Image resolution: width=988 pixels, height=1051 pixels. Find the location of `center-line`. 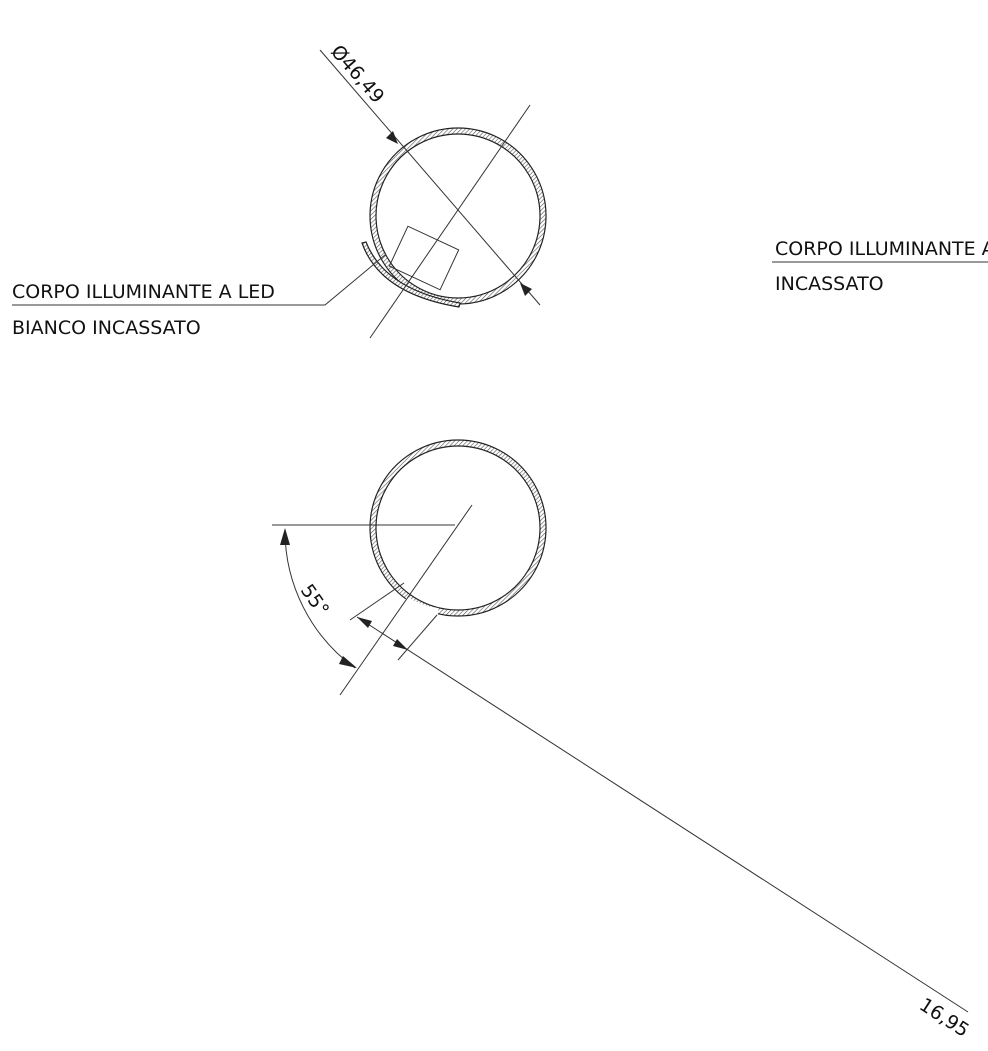

center-line is located at coordinates (450, 221).